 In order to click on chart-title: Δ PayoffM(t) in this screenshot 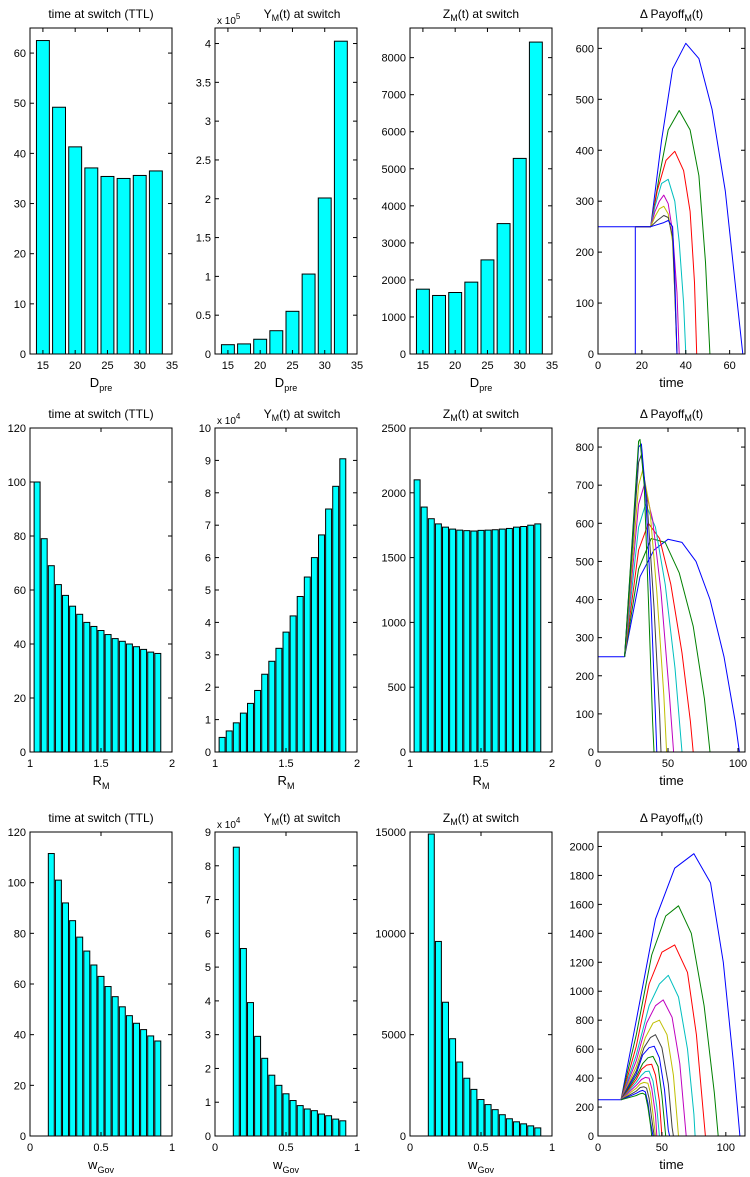, I will do `click(671, 15)`.